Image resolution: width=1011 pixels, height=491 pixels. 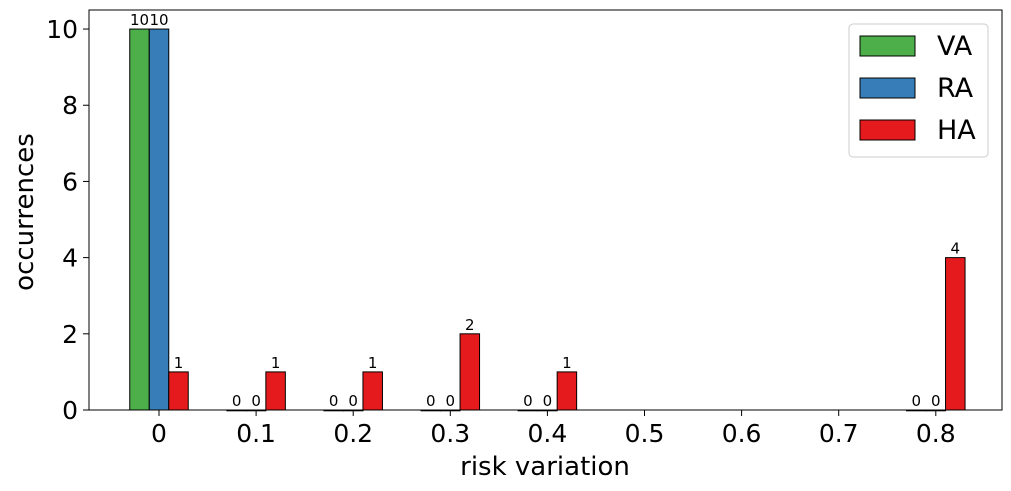 What do you see at coordinates (956, 130) in the screenshot?
I see `legend-label-ha: HA` at bounding box center [956, 130].